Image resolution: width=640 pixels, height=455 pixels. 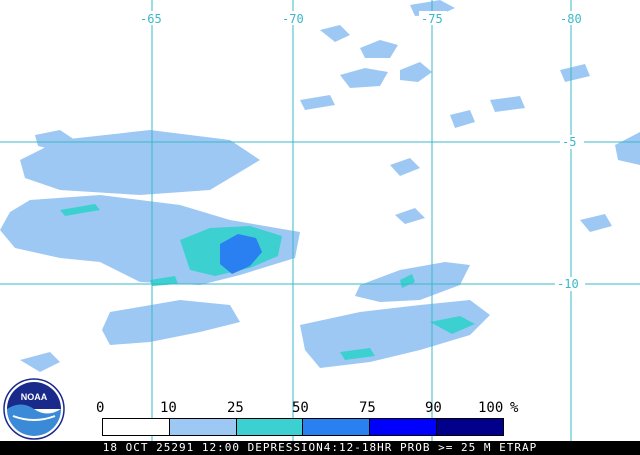 What do you see at coordinates (362, 18) in the screenshot?
I see `longitude-labels: -65 -70 -75 -80` at bounding box center [362, 18].